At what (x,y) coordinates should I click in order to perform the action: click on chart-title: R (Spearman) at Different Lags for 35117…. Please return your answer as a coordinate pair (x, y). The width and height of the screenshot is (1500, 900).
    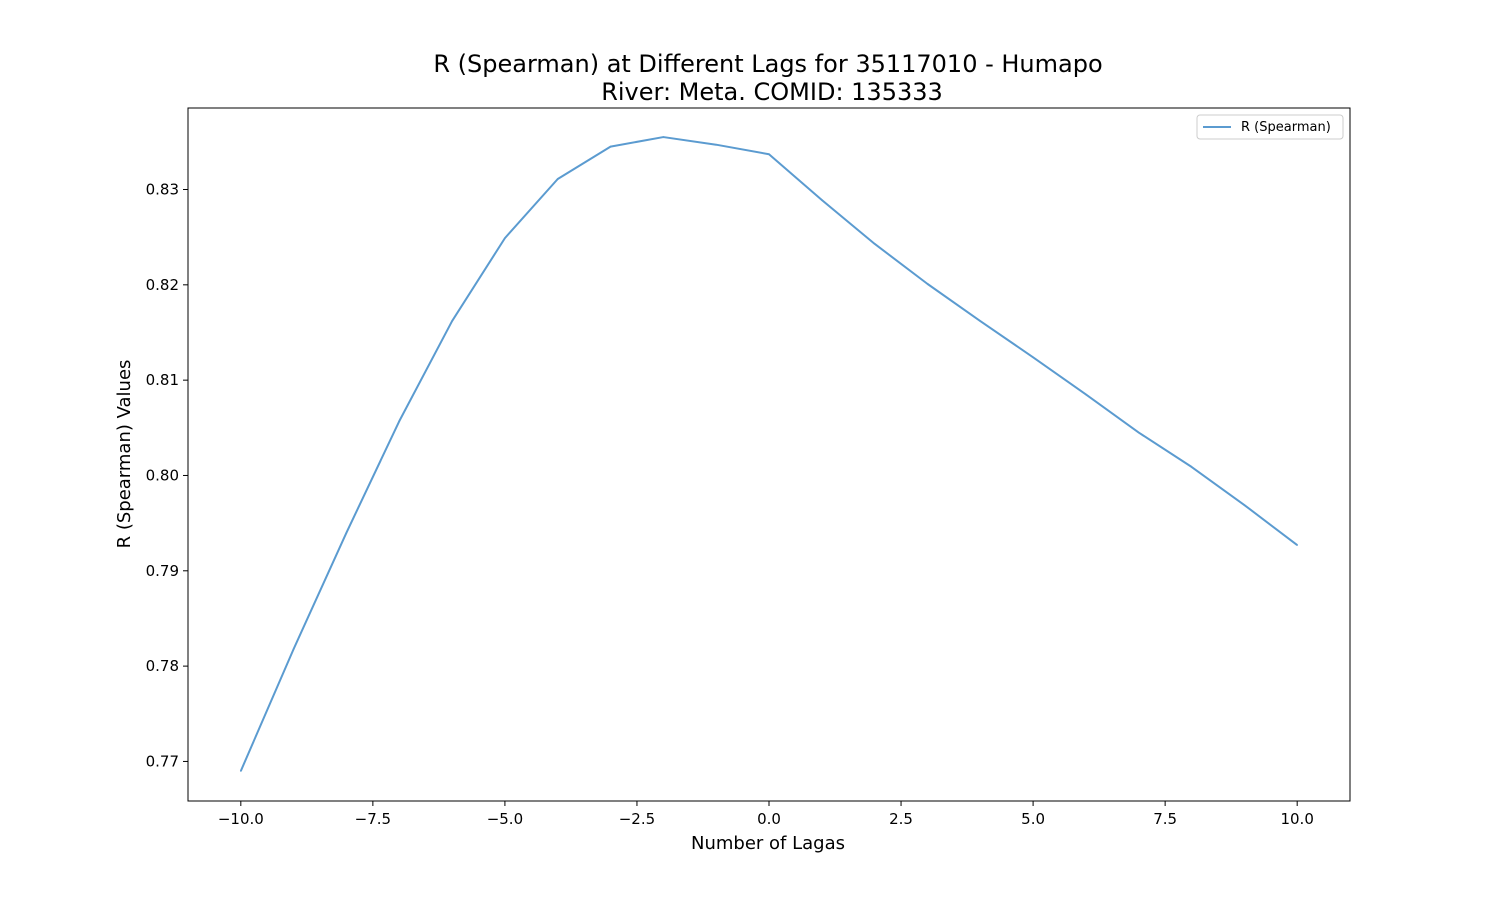
    Looking at the image, I should click on (767, 64).